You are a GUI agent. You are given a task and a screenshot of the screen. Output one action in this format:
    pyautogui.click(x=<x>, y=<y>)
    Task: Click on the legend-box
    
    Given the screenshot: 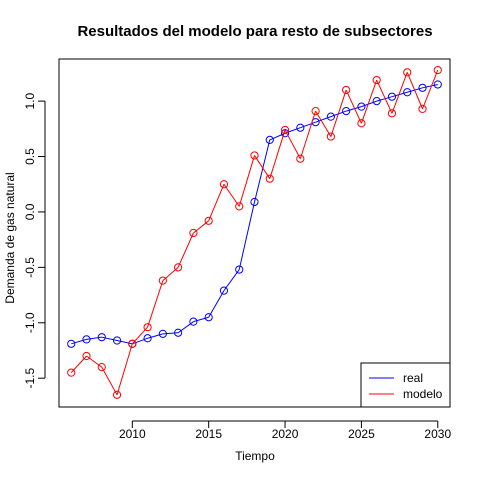 What is the action you would take?
    pyautogui.click(x=405, y=385)
    